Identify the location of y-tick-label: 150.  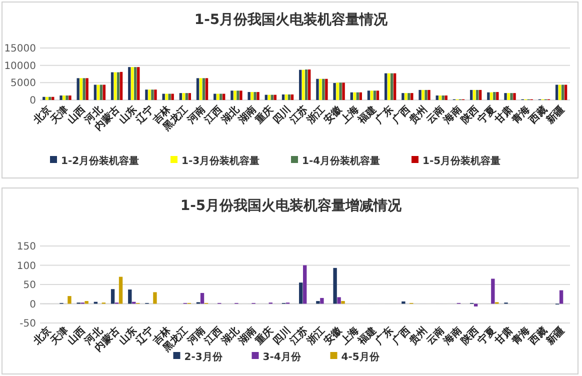
(26, 247).